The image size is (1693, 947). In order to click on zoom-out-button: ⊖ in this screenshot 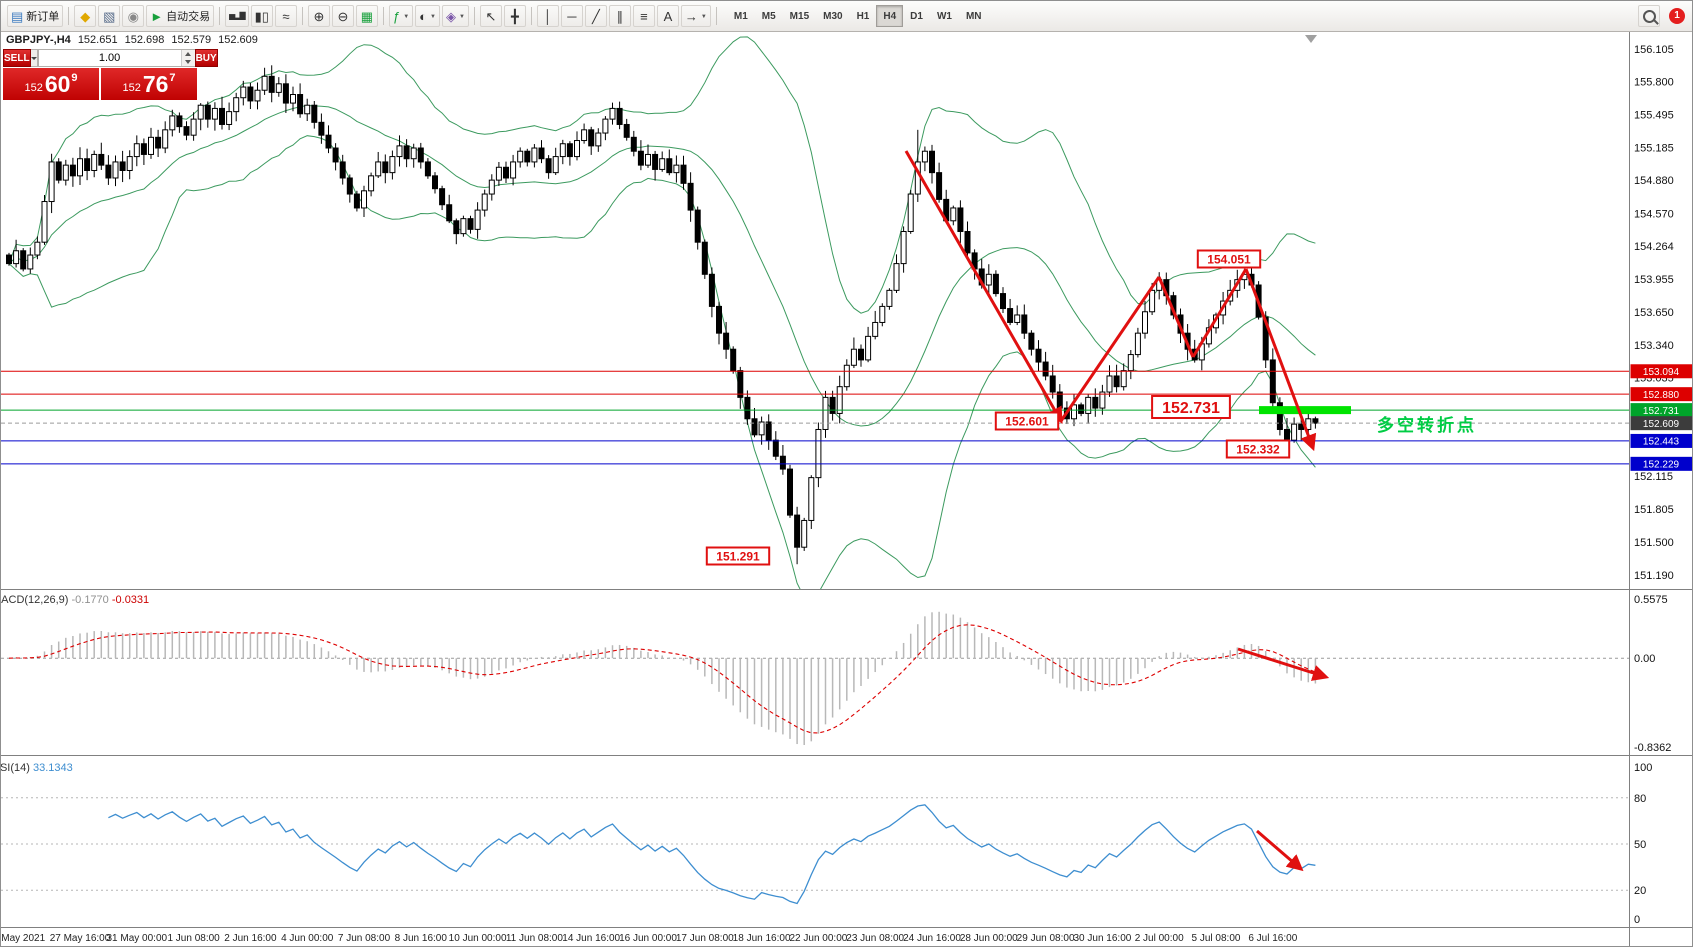, I will do `click(342, 16)`.